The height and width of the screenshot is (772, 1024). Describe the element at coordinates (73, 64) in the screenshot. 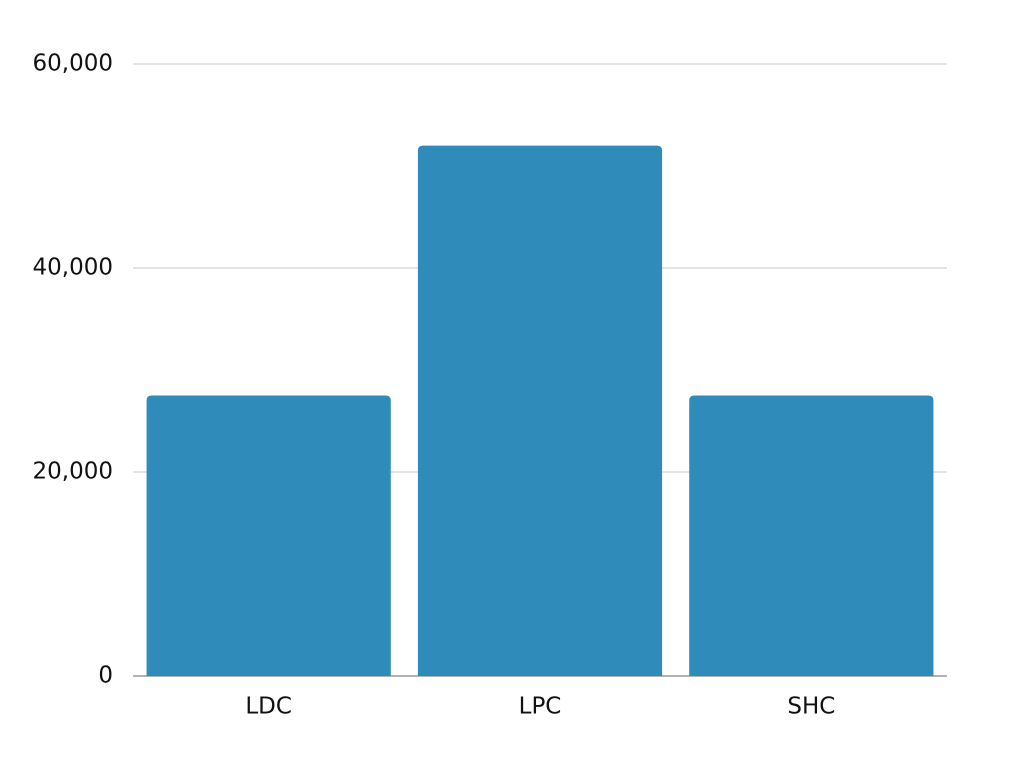

I see `y-tick-label: 60,000` at that location.